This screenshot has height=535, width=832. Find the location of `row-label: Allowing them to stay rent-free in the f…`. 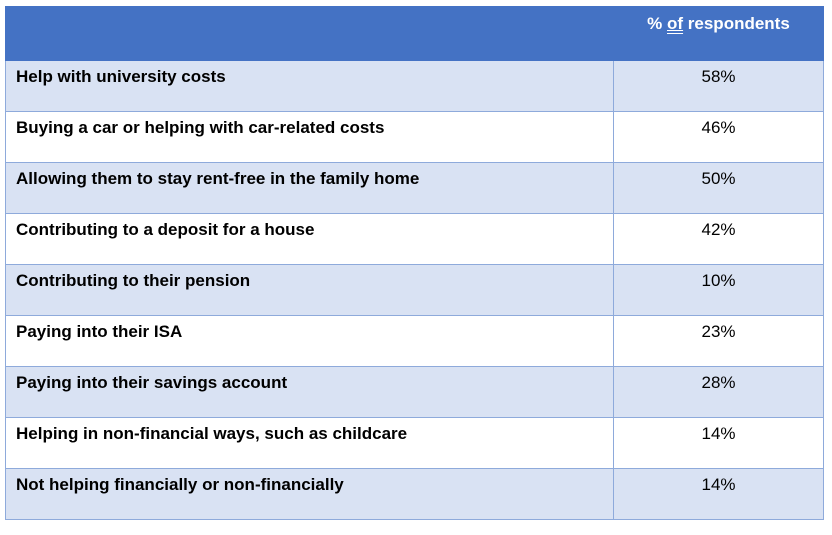

row-label: Allowing them to stay rent-free in the f… is located at coordinates (309, 188).